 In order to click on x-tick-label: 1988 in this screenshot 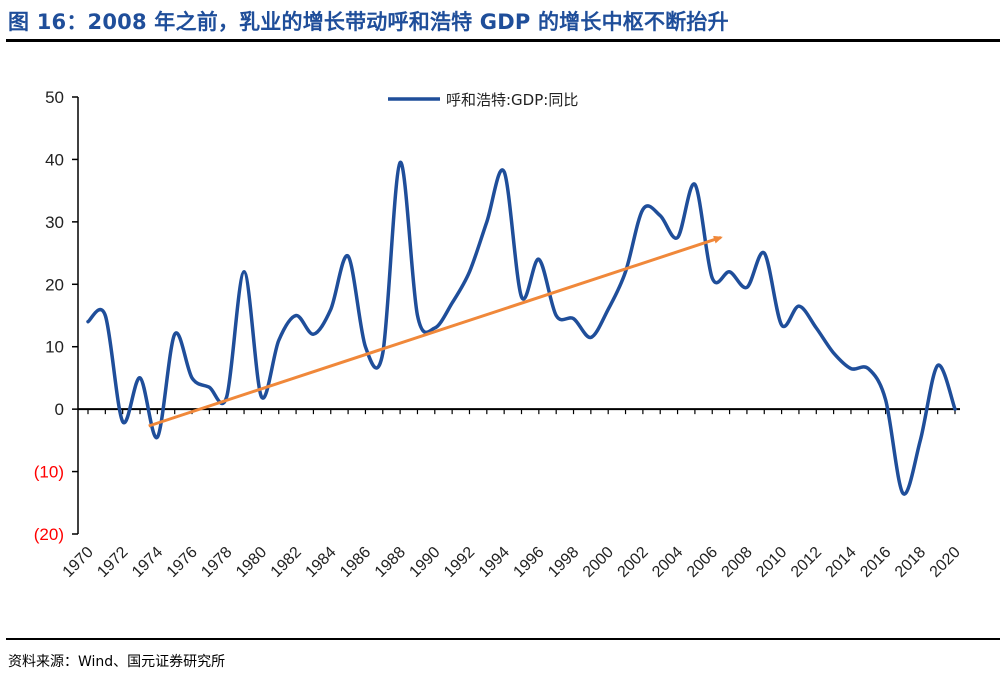, I will do `click(390, 562)`.